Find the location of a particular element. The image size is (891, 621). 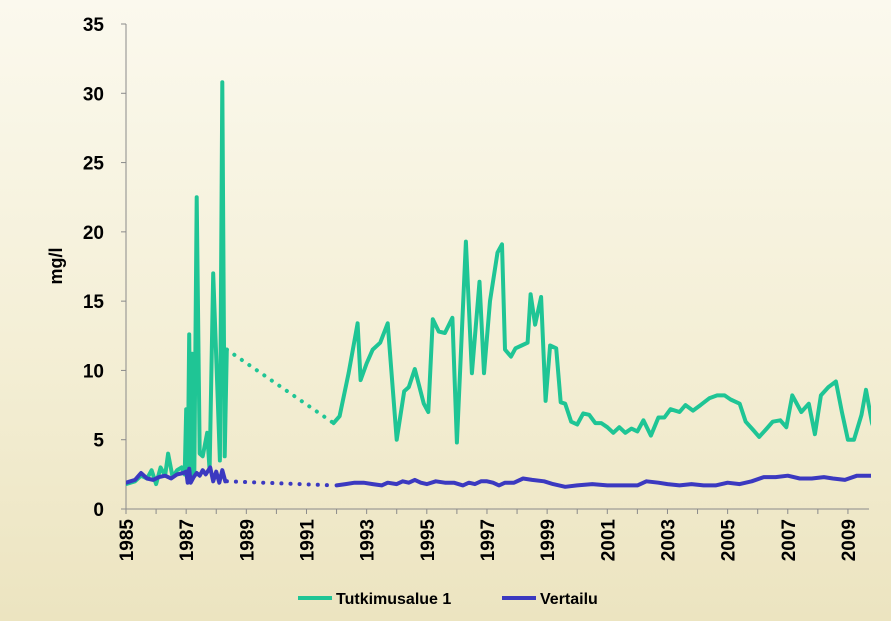

y-tick-label: 0 is located at coordinates (98, 510).